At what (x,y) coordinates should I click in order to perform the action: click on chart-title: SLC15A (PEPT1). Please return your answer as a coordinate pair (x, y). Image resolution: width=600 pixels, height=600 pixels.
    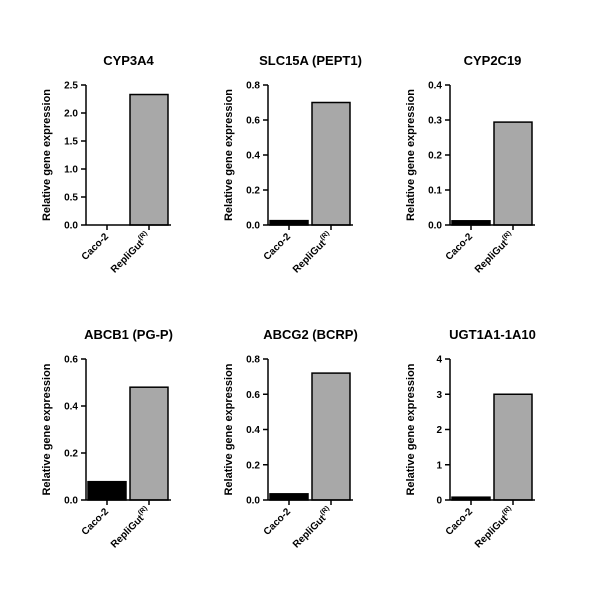
    Looking at the image, I should click on (310, 60).